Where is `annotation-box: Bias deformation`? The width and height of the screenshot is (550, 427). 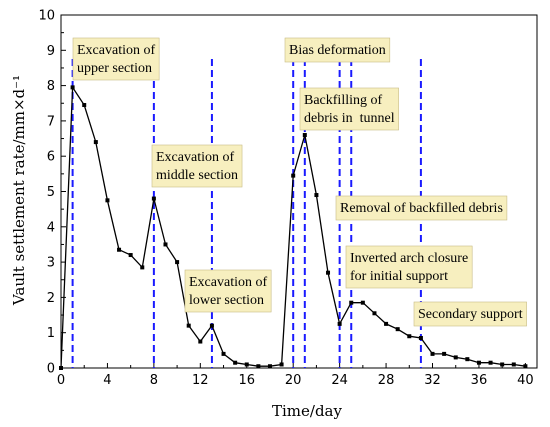
annotation-box: Bias deformation is located at coordinates (337, 50).